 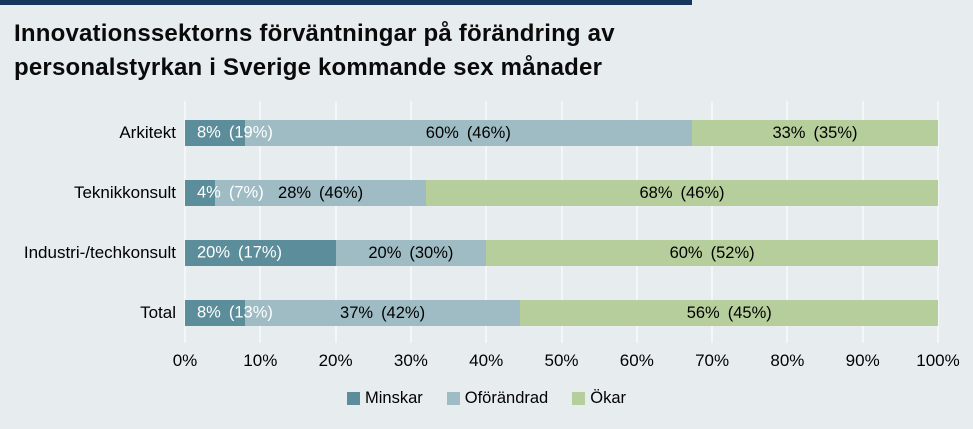 I want to click on bar-row: Total 8% (13%) 37% (42%) 56% (45%), so click(x=539, y=313).